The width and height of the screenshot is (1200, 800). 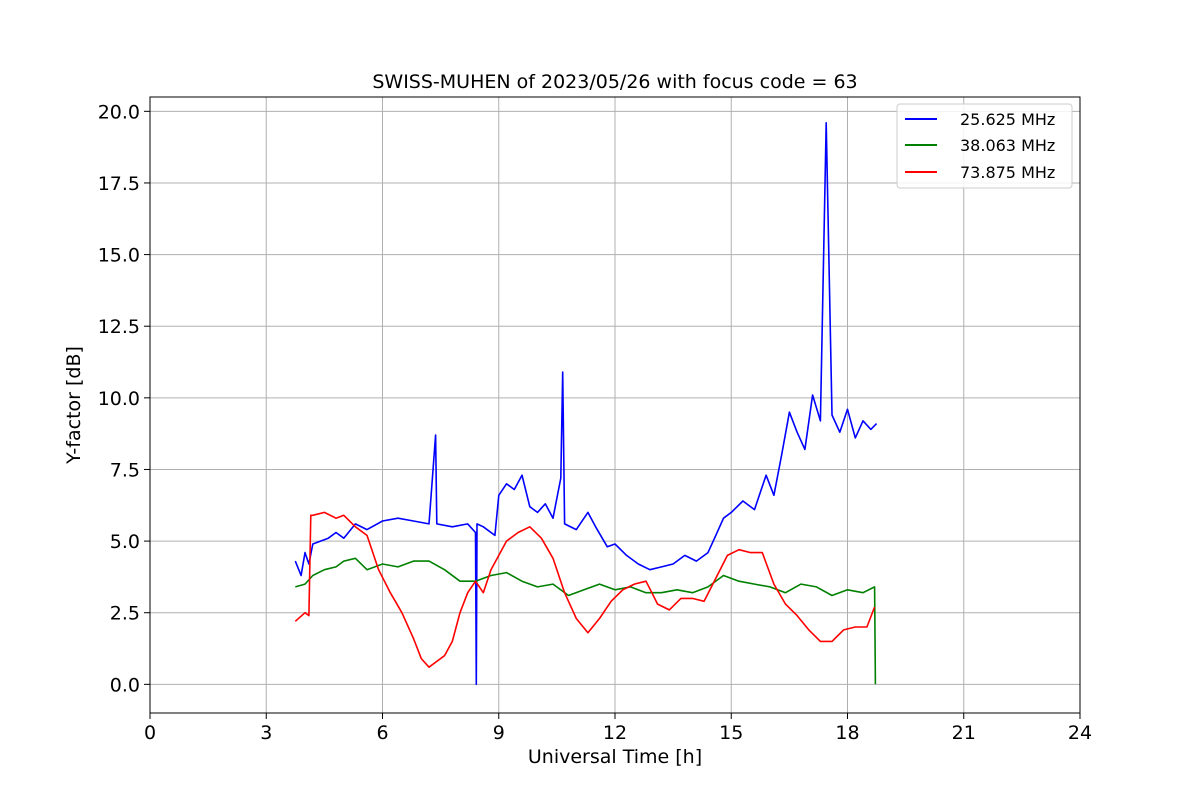 I want to click on legend: 25.625 MHz 38.063 MHz 73.875 MHz, so click(x=984, y=146).